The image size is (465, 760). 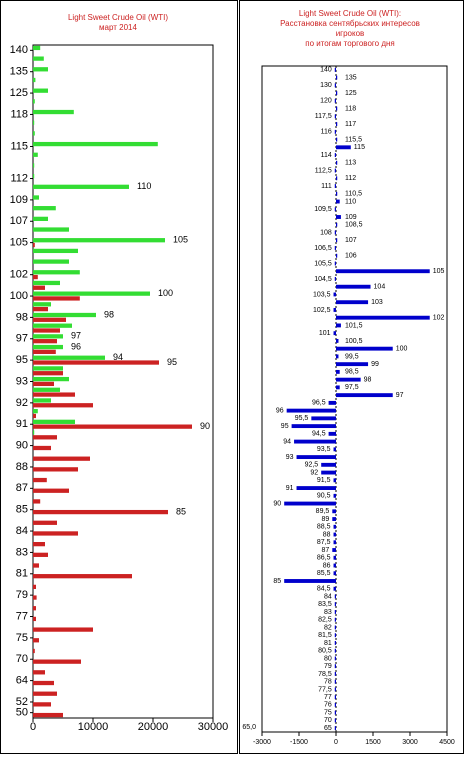 I want to click on y-tick-label: 125, so click(x=19, y=93).